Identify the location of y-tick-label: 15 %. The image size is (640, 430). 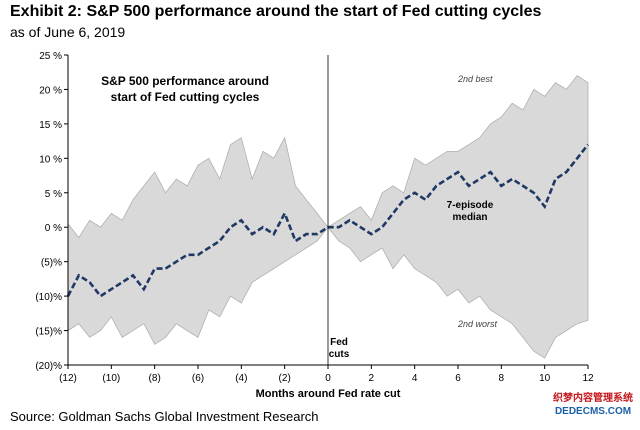
(50, 125).